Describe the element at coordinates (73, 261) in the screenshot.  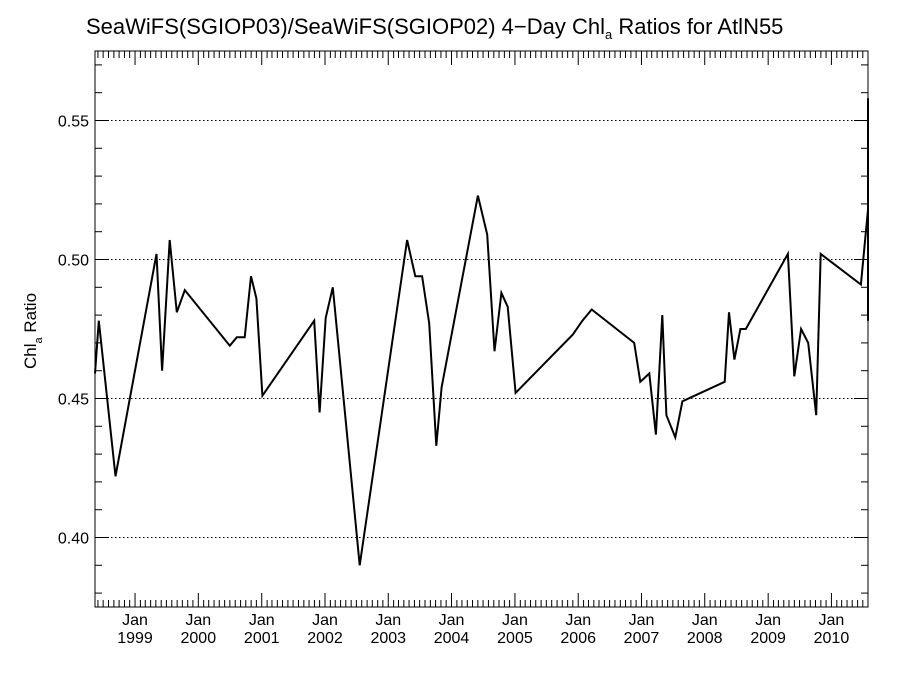
I see `y-tick-label: 0.50` at that location.